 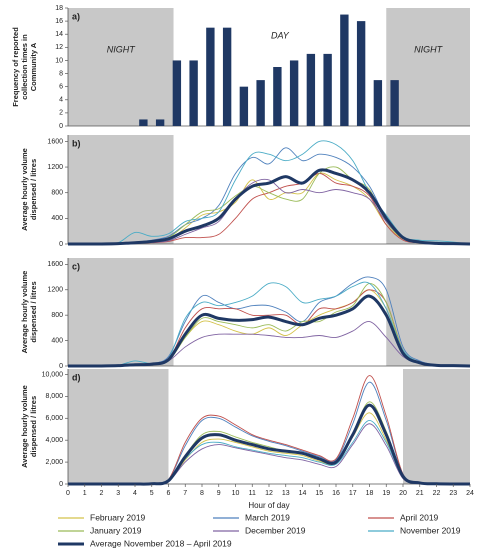 I want to click on x-tick-label: 20, so click(x=403, y=493).